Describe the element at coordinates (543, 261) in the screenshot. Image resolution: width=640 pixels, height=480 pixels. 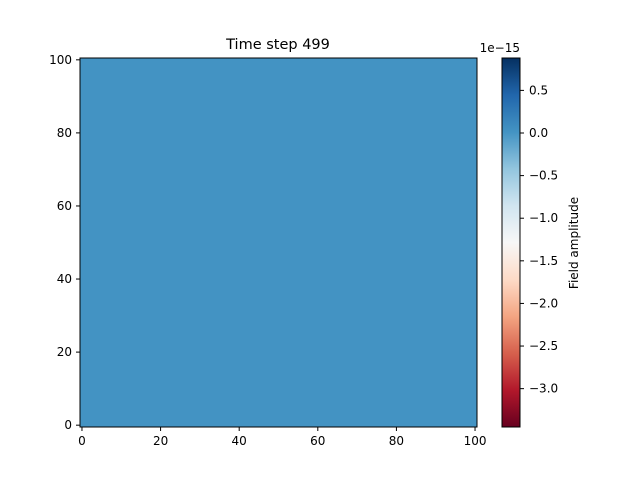
I see `colorbar-tick-label: −1.5` at that location.